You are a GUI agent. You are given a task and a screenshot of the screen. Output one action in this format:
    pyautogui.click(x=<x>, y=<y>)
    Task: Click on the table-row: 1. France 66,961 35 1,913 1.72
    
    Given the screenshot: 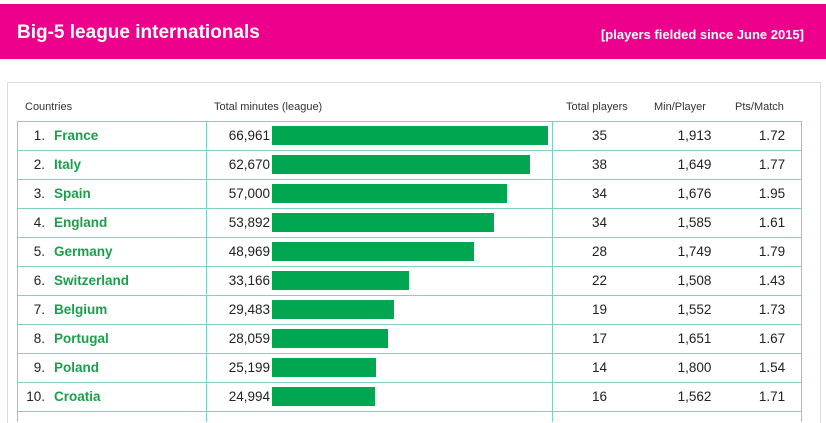 What is the action you would take?
    pyautogui.click(x=409, y=136)
    